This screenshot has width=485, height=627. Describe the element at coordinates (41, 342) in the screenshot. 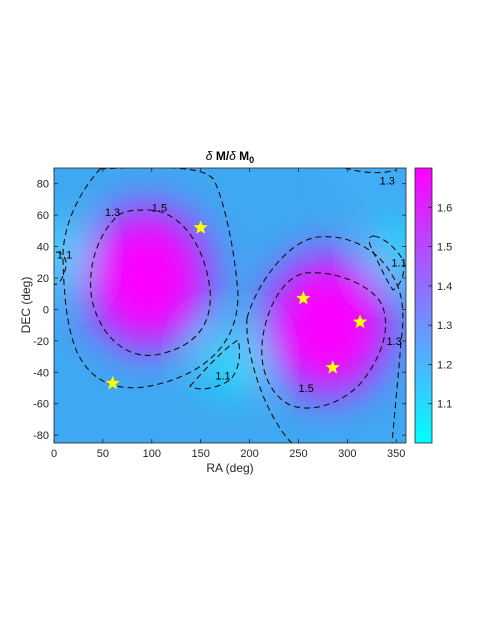

I see `y-tick-label-5: -20` at that location.